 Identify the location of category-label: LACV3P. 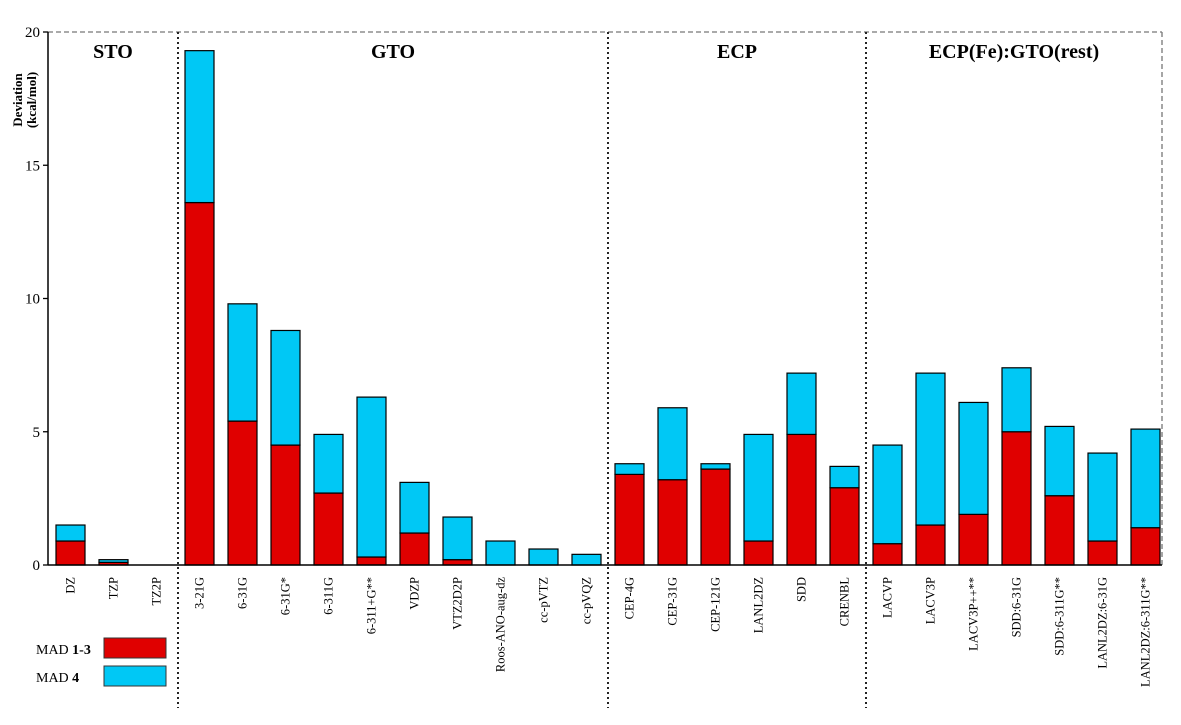
(931, 600).